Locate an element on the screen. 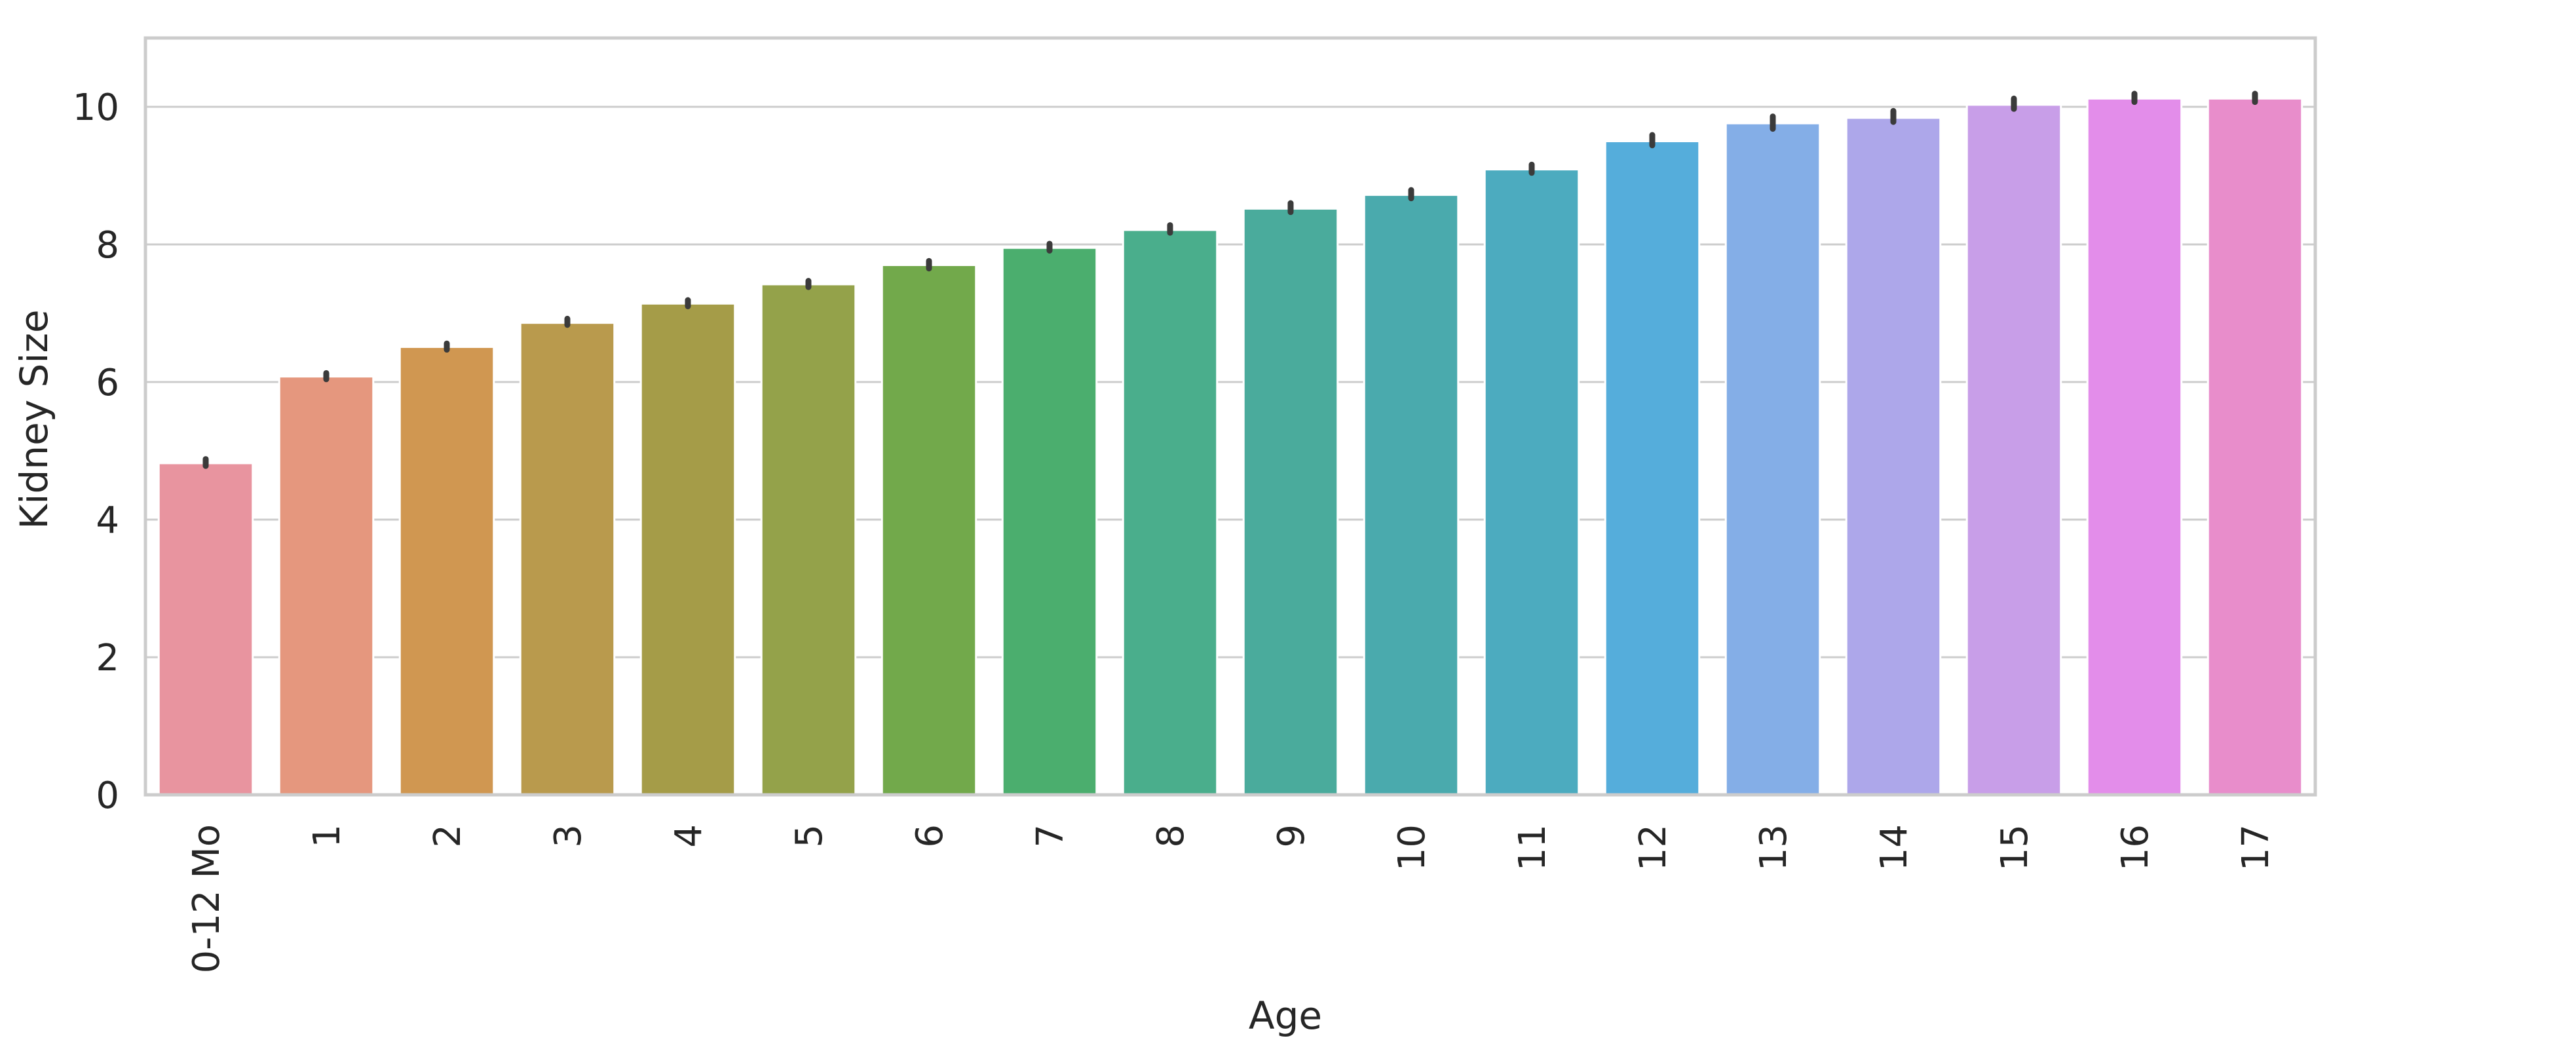 The height and width of the screenshot is (1053, 2576). y-tick-label: 8 is located at coordinates (107, 245).